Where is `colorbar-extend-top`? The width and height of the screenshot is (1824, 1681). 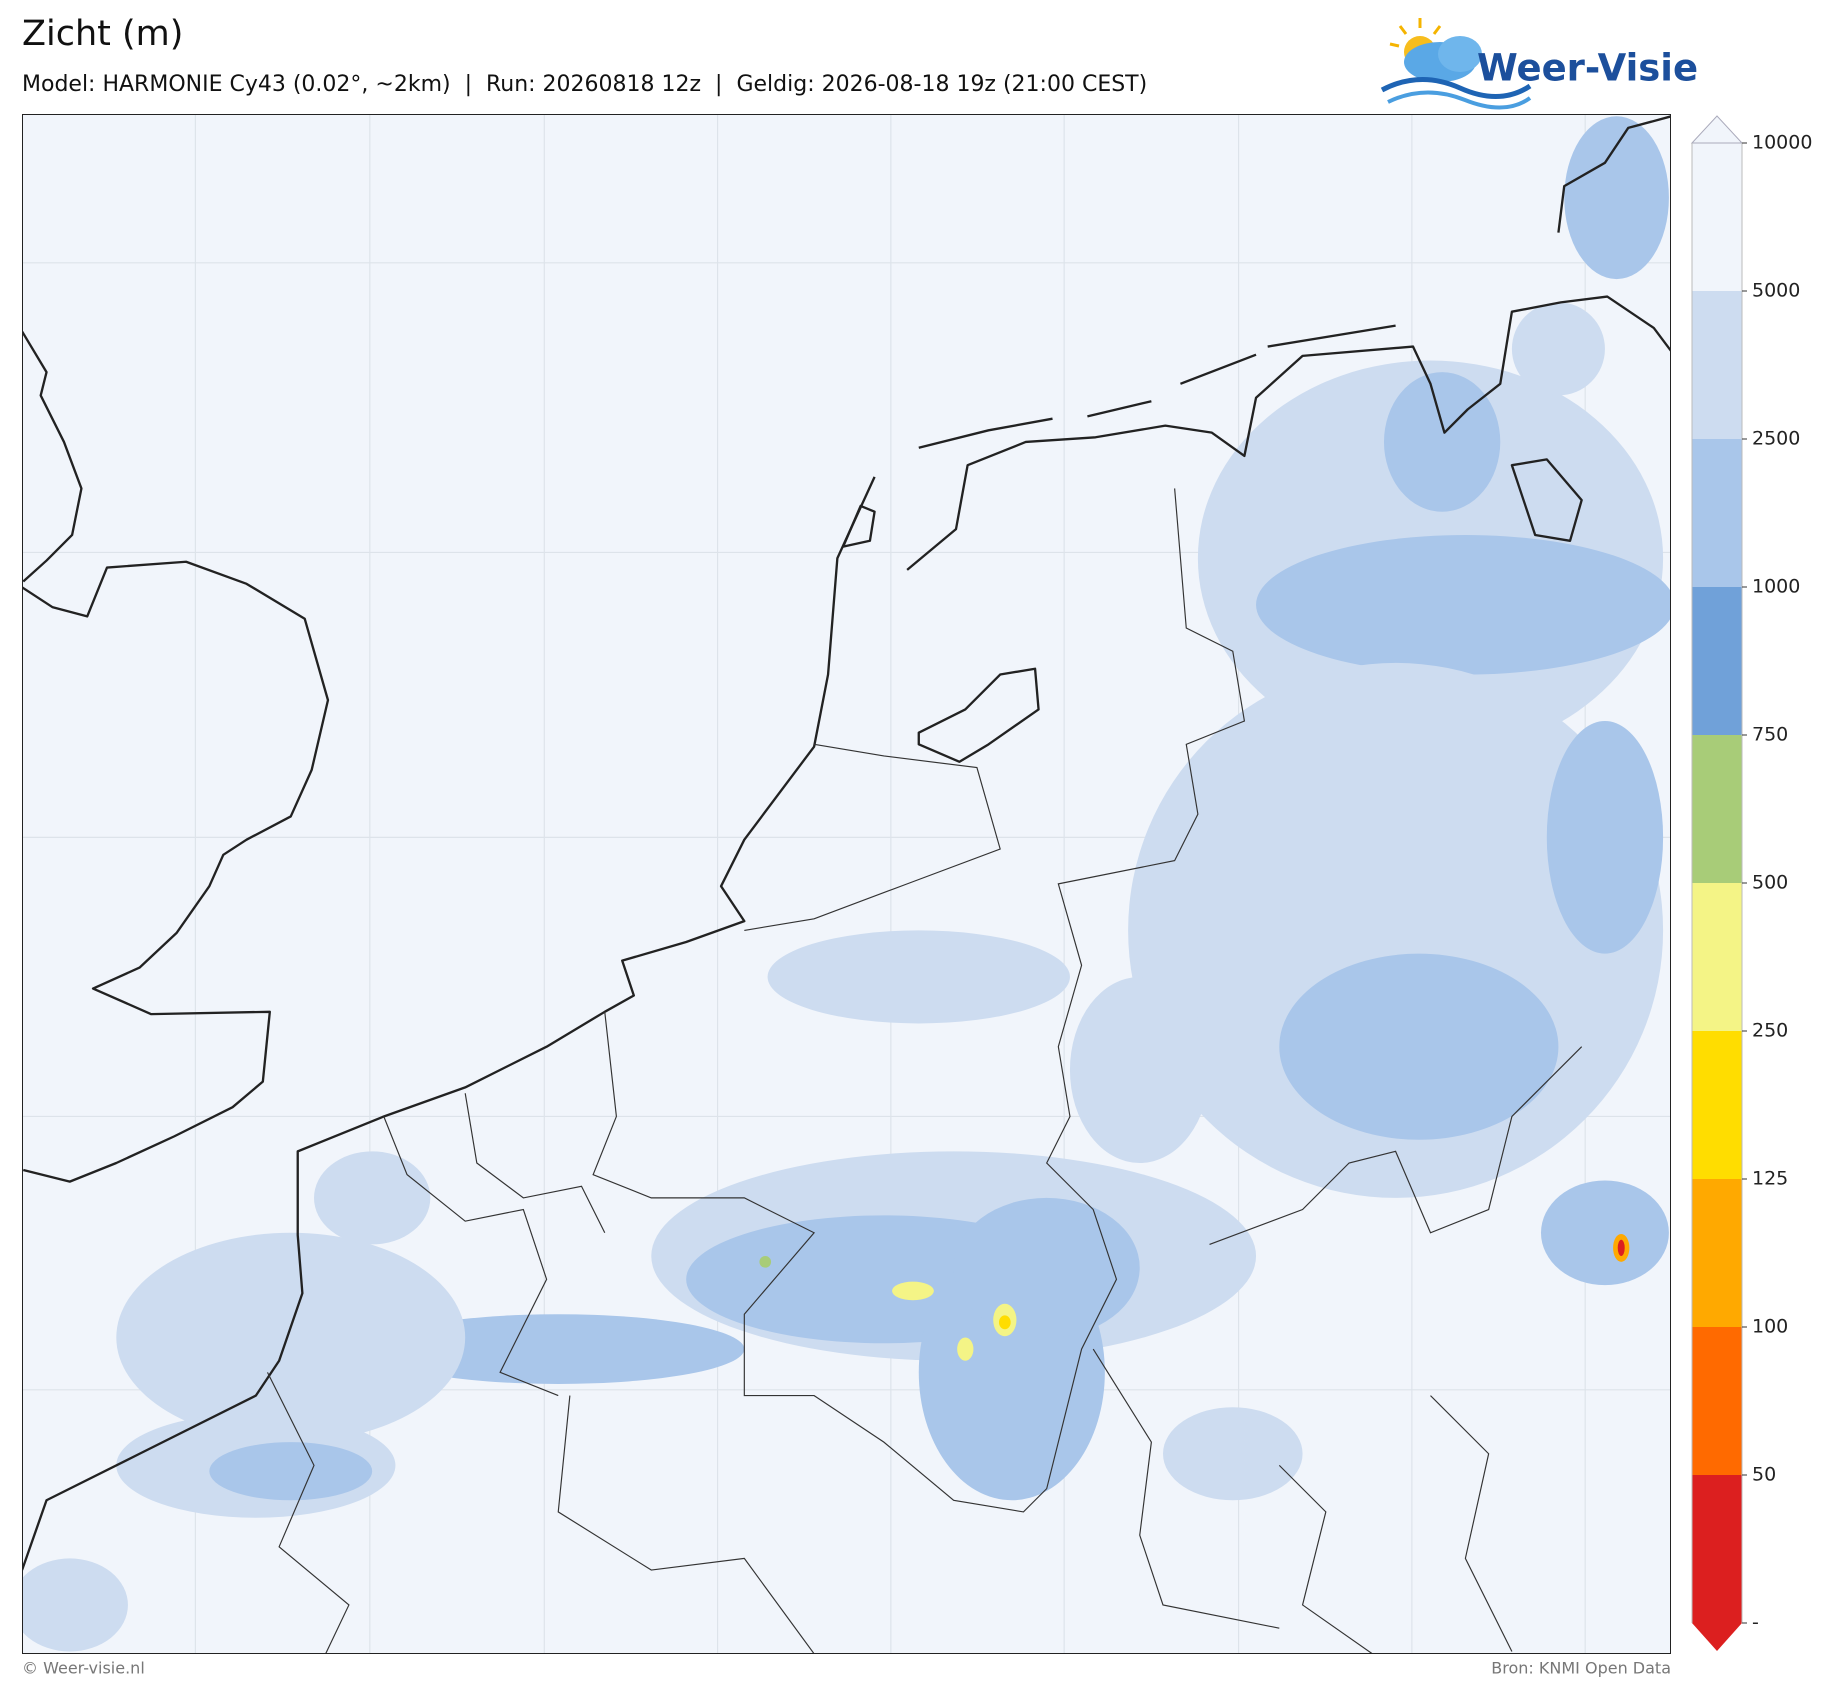 colorbar-extend-top is located at coordinates (1717, 129).